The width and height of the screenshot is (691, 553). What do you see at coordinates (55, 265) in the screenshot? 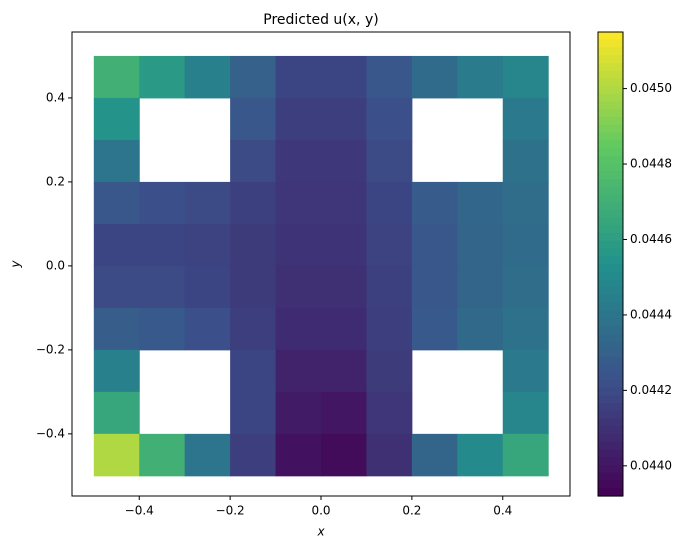
I see `y-tick-label: 0.0` at bounding box center [55, 265].